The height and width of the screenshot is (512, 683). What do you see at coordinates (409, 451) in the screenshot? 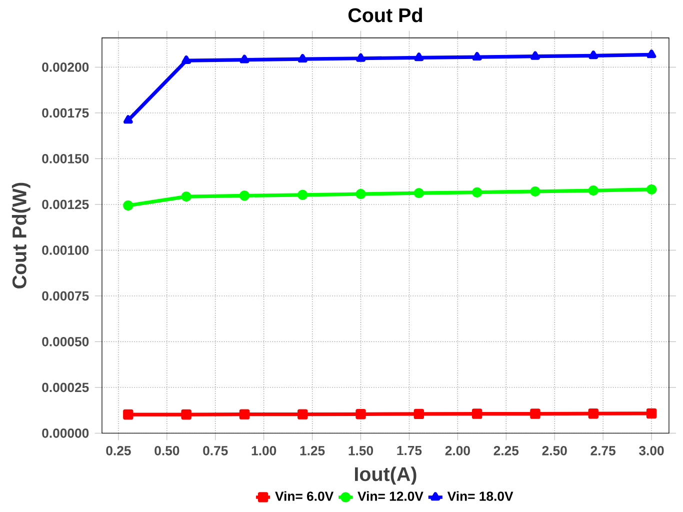
I see `x-tick-label: 1.75` at bounding box center [409, 451].